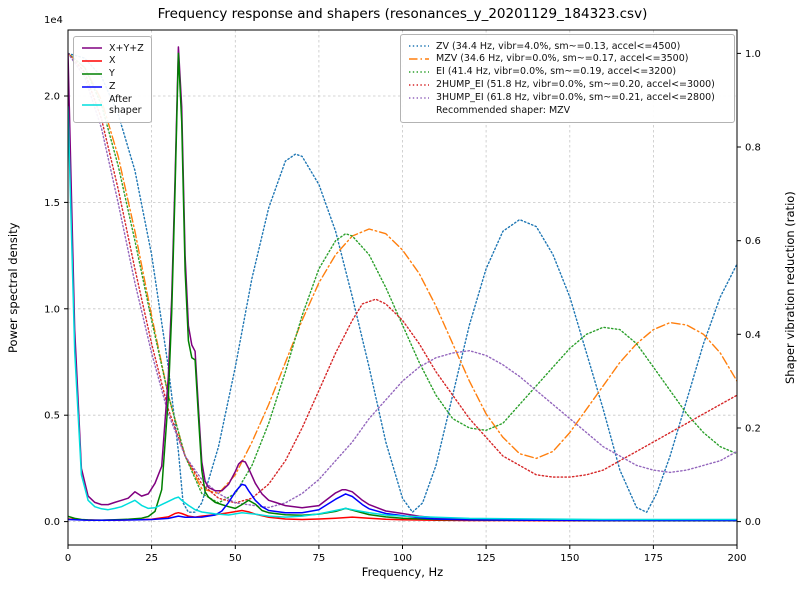 The width and height of the screenshot is (800, 600). What do you see at coordinates (753, 54) in the screenshot?
I see `y-right-tick-label: 1.0` at bounding box center [753, 54].